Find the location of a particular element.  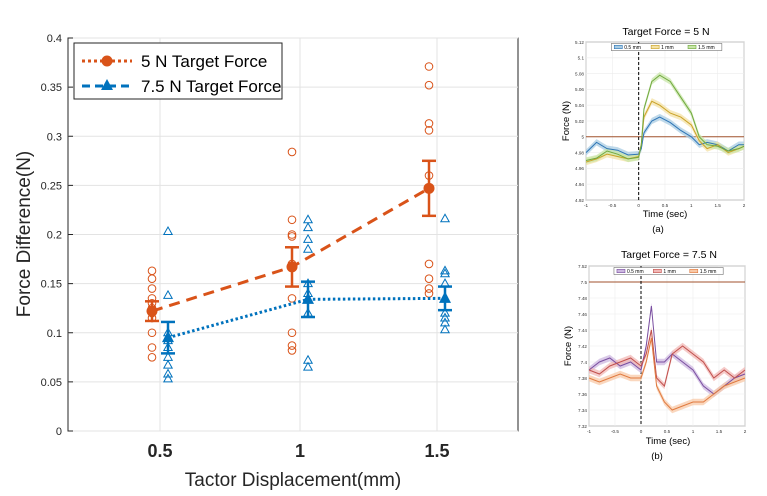

main-y-tick-label: 0 is located at coordinates (59, 432).